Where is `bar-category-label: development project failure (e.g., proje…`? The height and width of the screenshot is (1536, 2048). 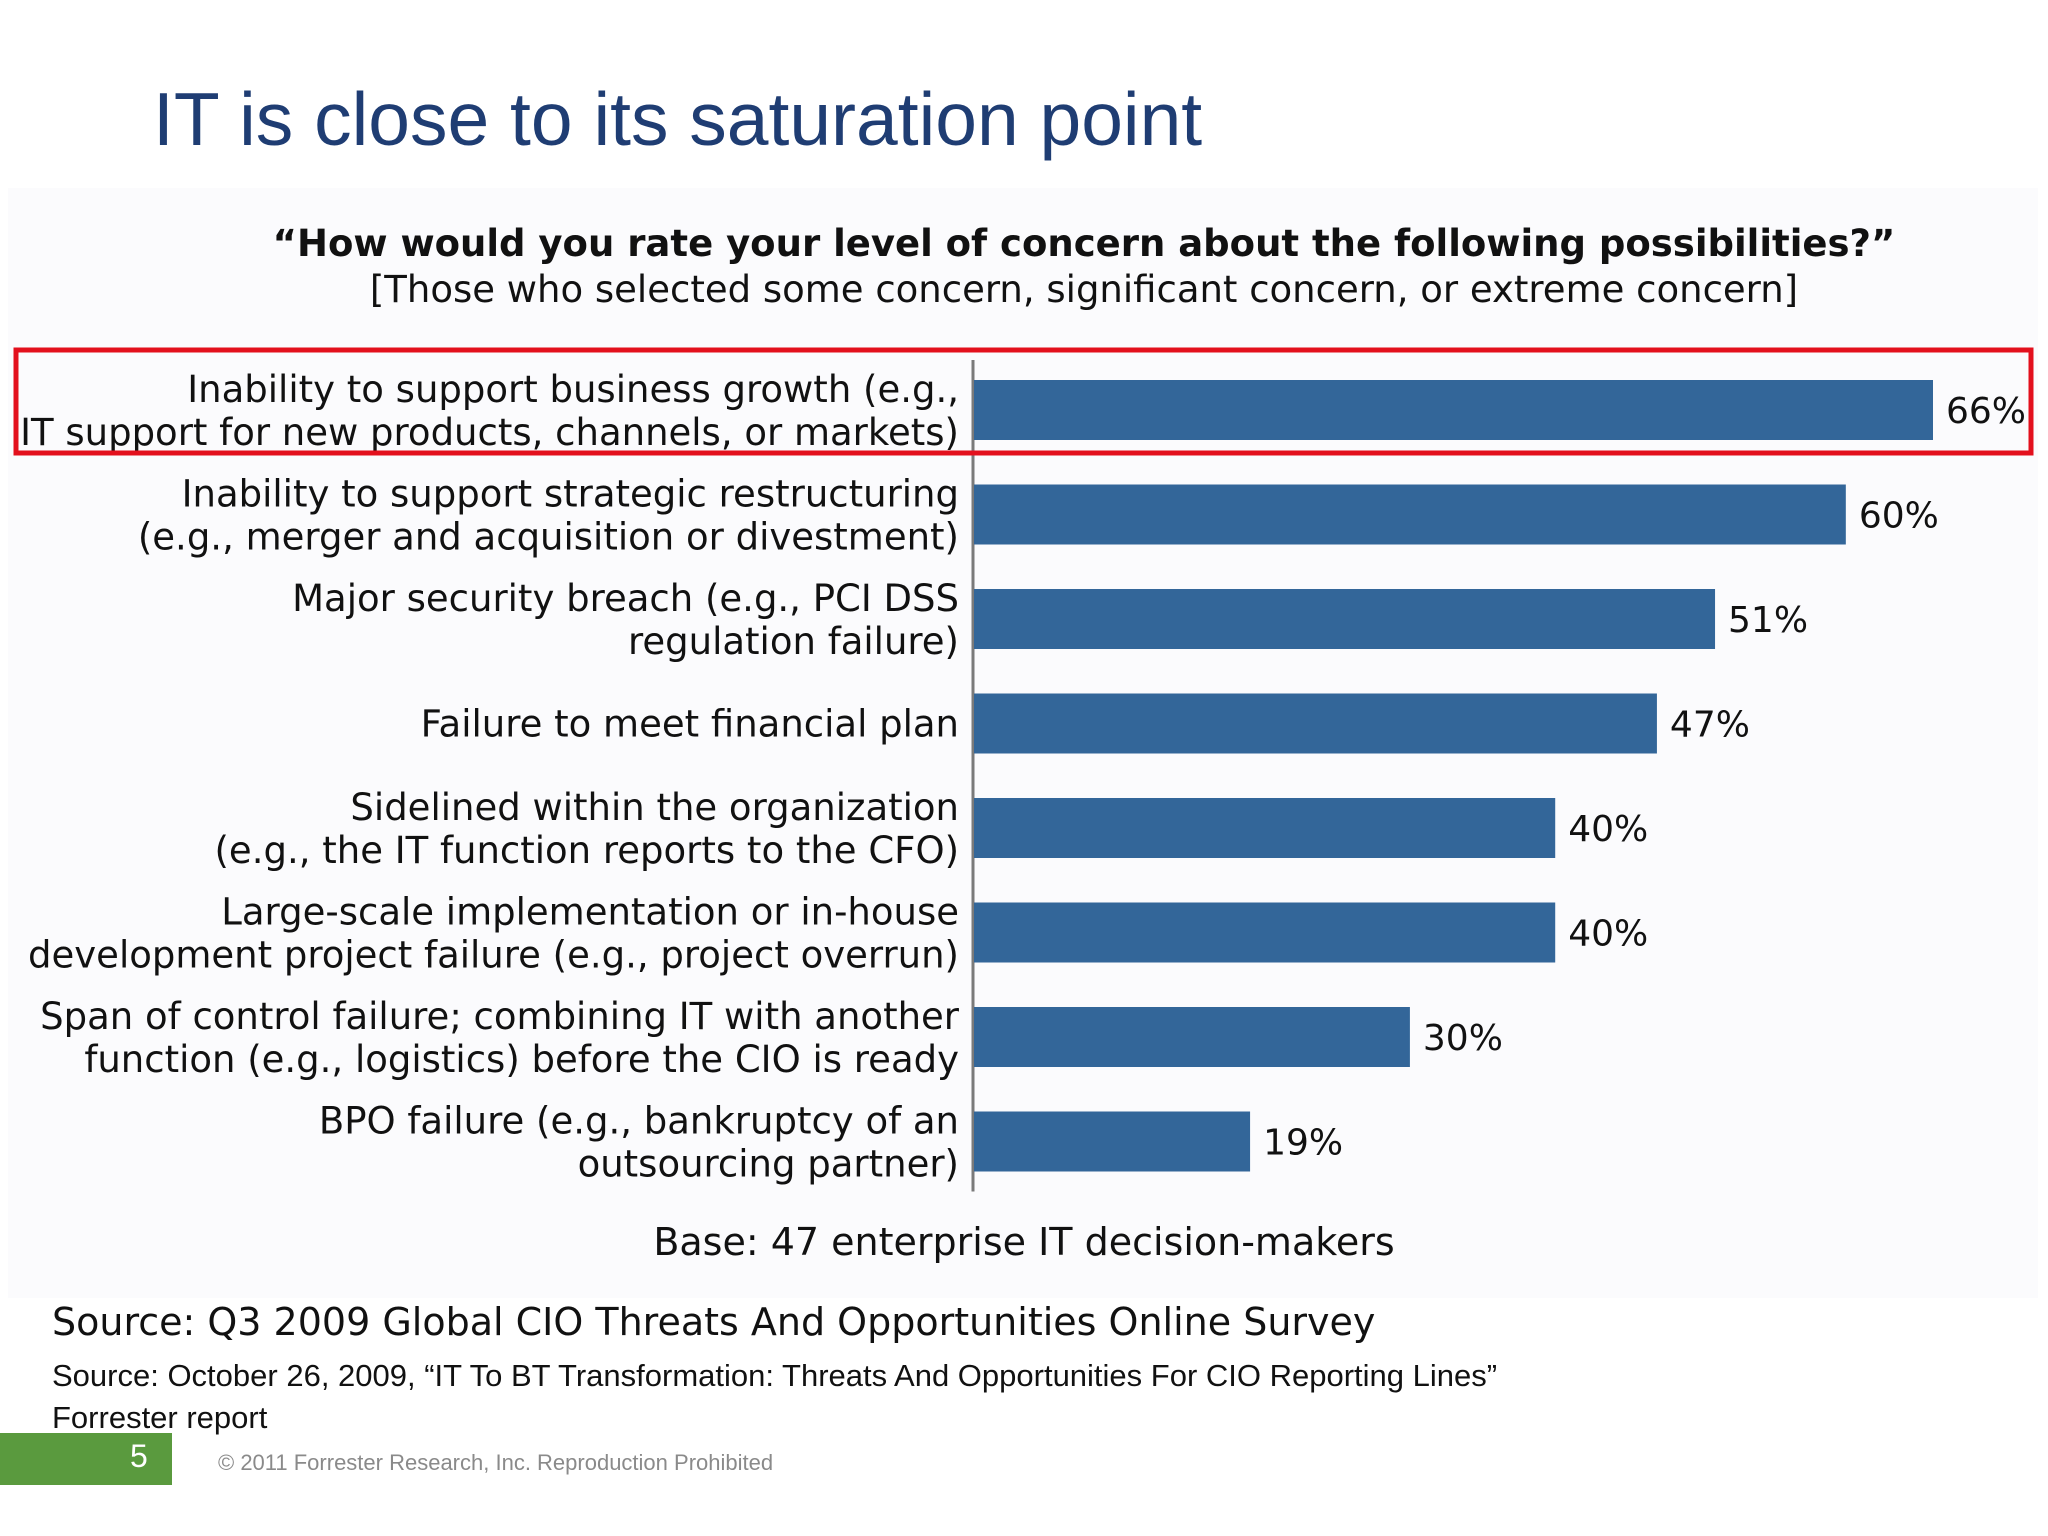
bar-category-label: development project failure (e.g., proje… is located at coordinates (493, 955).